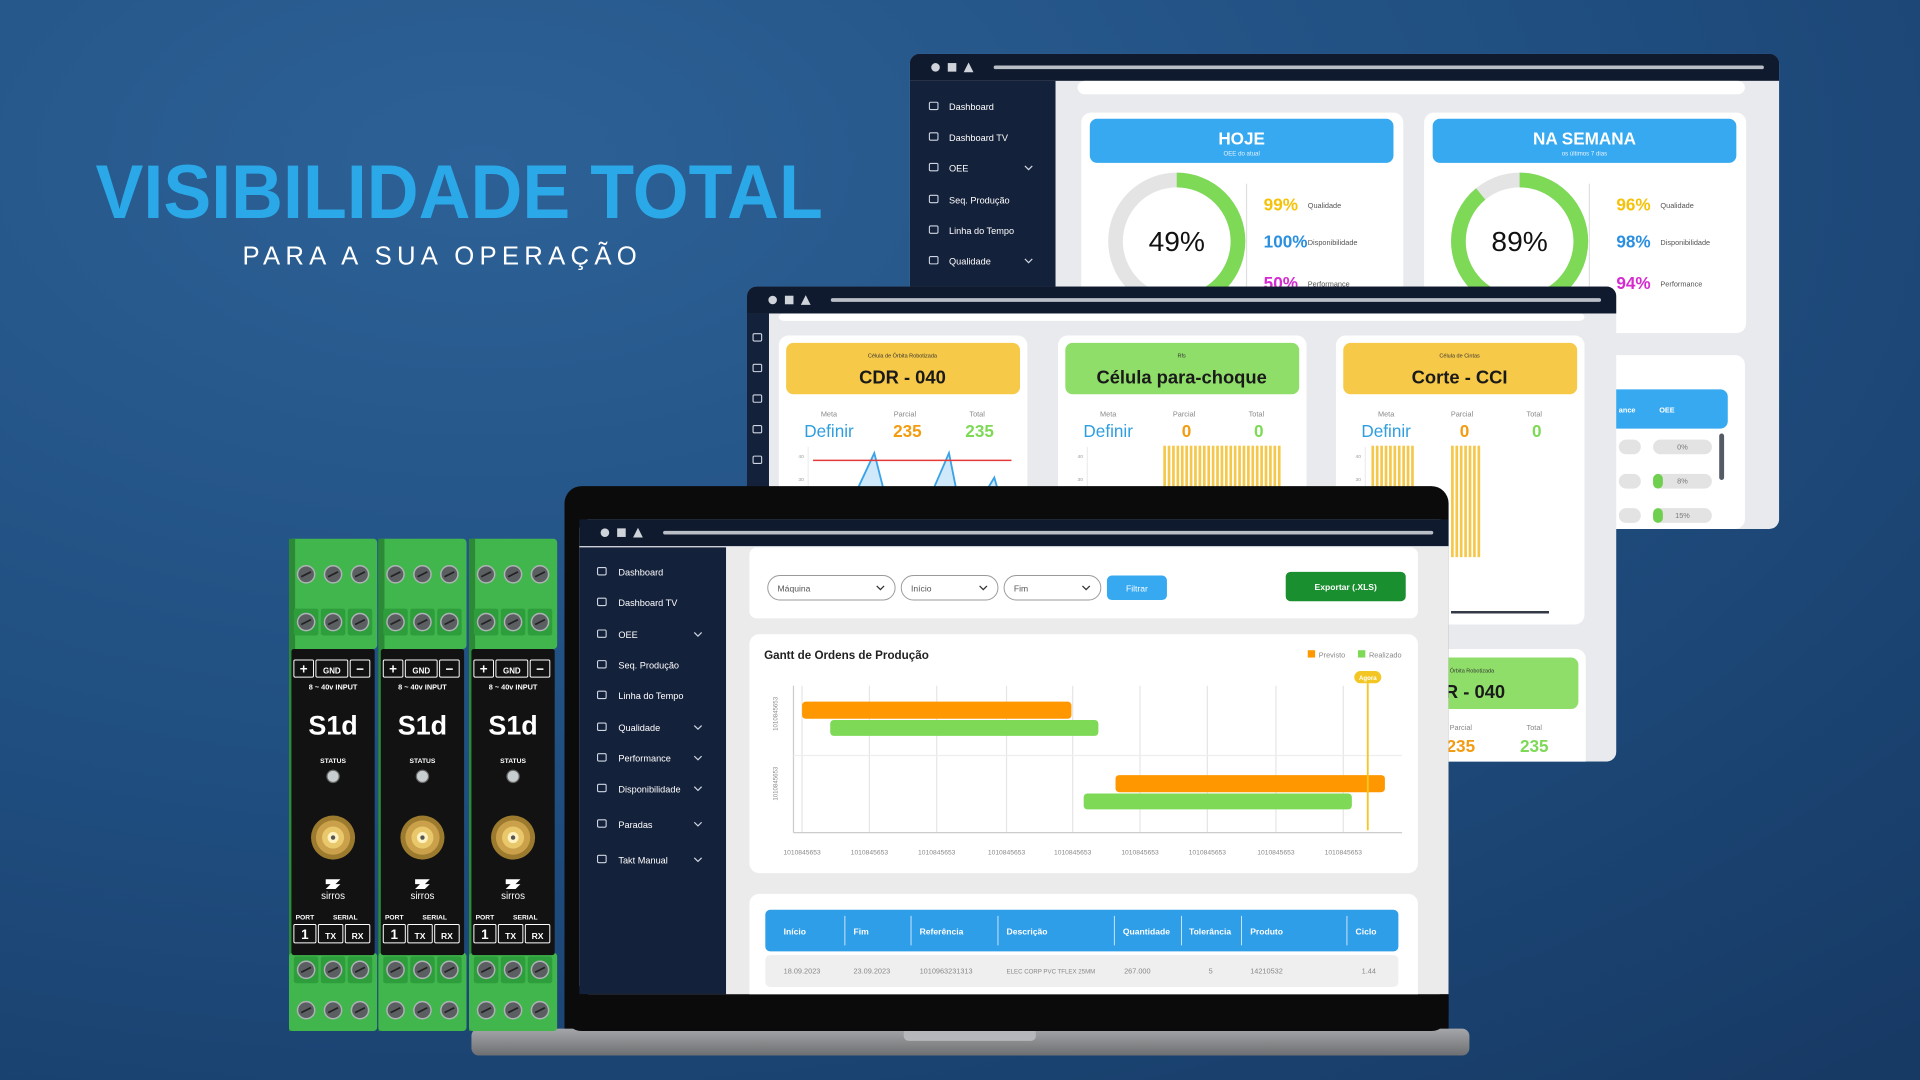 This screenshot has width=1920, height=1080. What do you see at coordinates (644, 759) in the screenshot?
I see `menu-item: Performance` at bounding box center [644, 759].